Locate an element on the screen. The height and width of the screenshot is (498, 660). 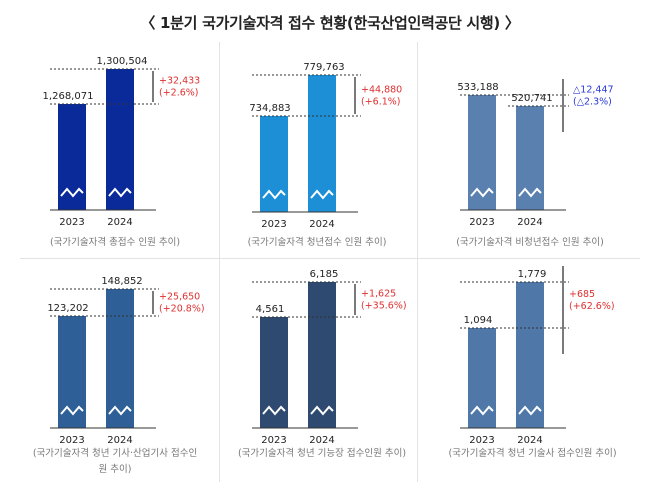
divider-v1 is located at coordinates (219, 262).